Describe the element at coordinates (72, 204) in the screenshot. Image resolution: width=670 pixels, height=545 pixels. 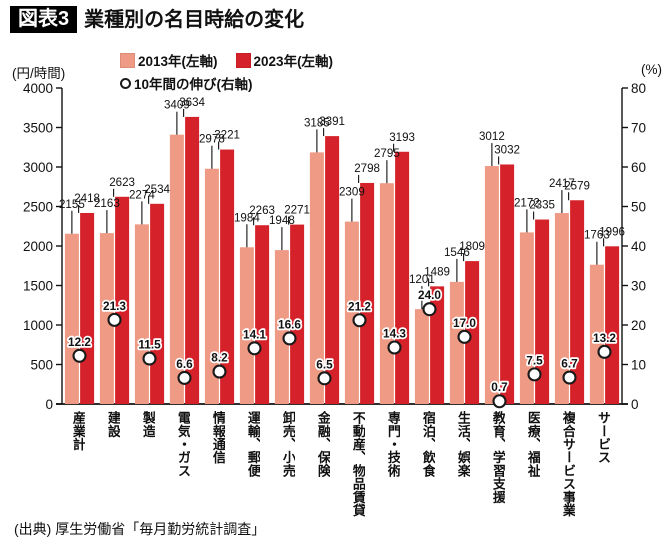
I see `bar-value-label-2013: 2155` at that location.